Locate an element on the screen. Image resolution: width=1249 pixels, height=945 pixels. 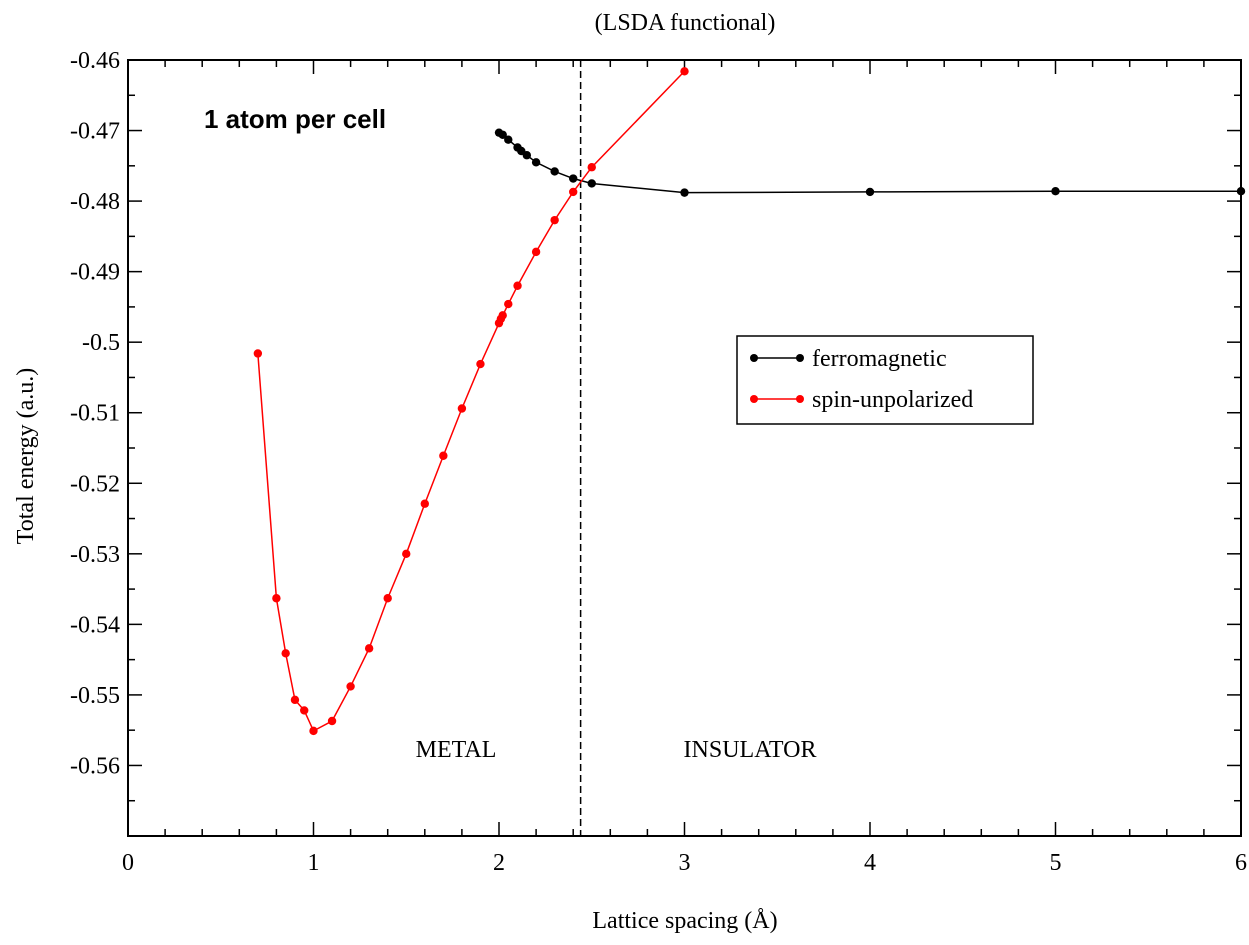
x-tick-label: 4 is located at coordinates (870, 863).